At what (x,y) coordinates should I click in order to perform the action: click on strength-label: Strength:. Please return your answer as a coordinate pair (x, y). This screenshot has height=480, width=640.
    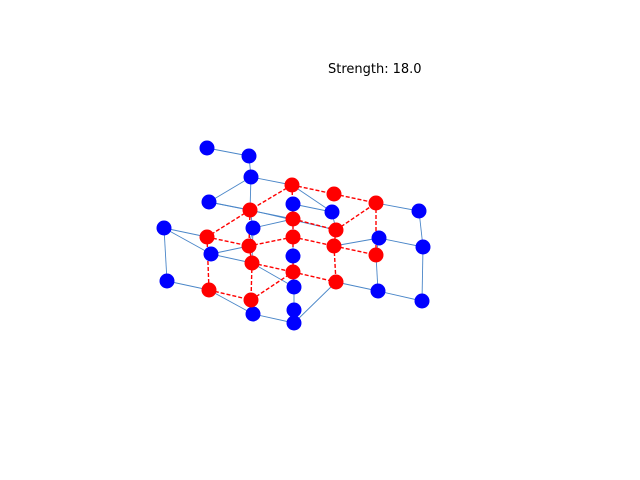
    Looking at the image, I should click on (358, 69).